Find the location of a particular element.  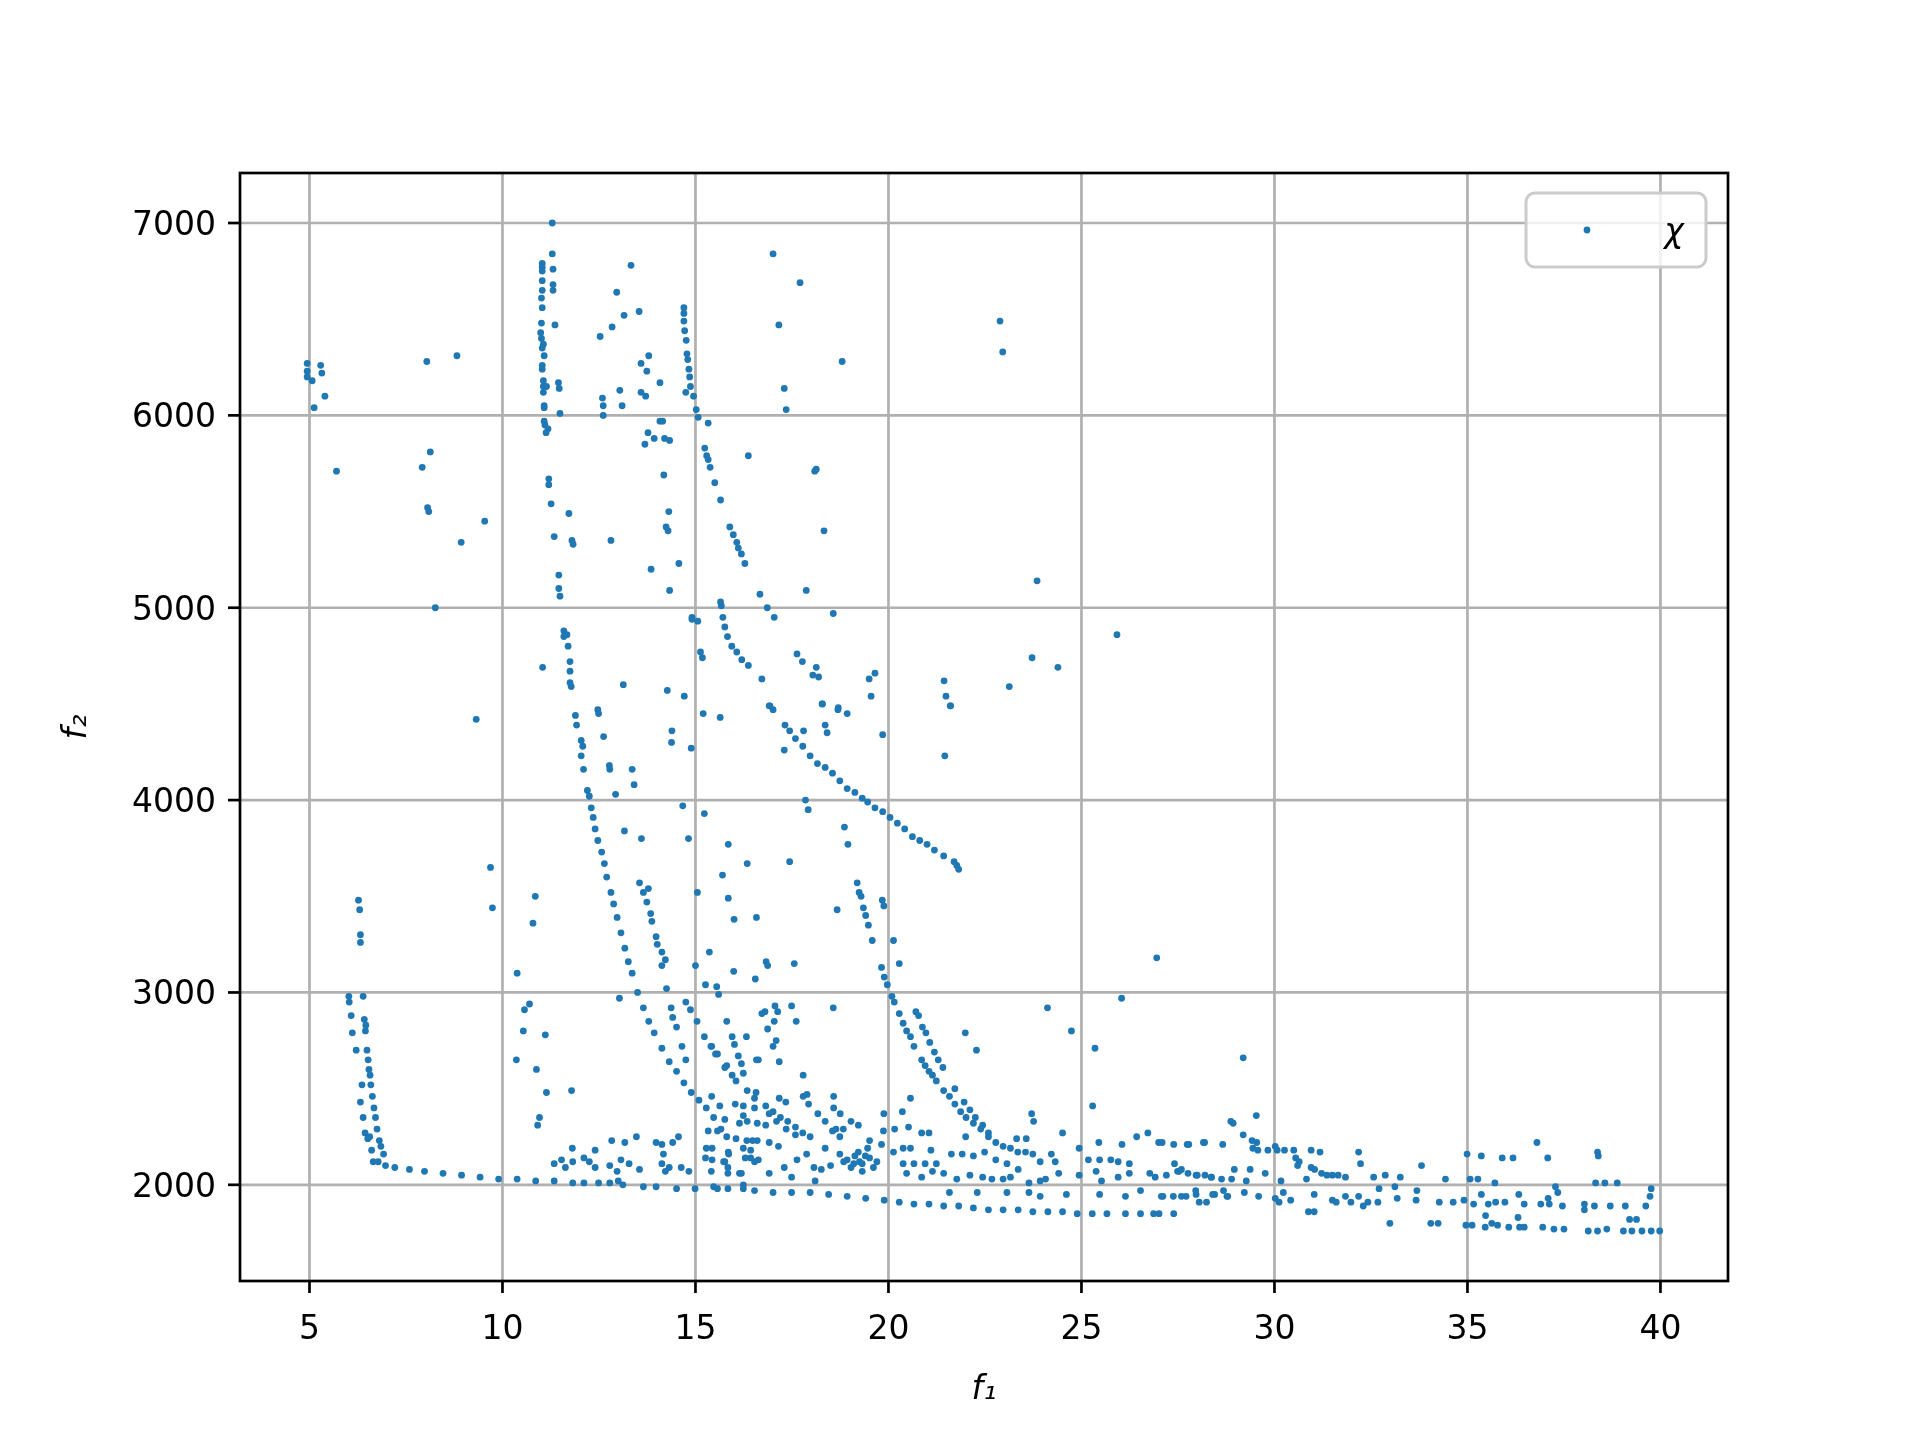

x-tick-label: 15 is located at coordinates (695, 1327).